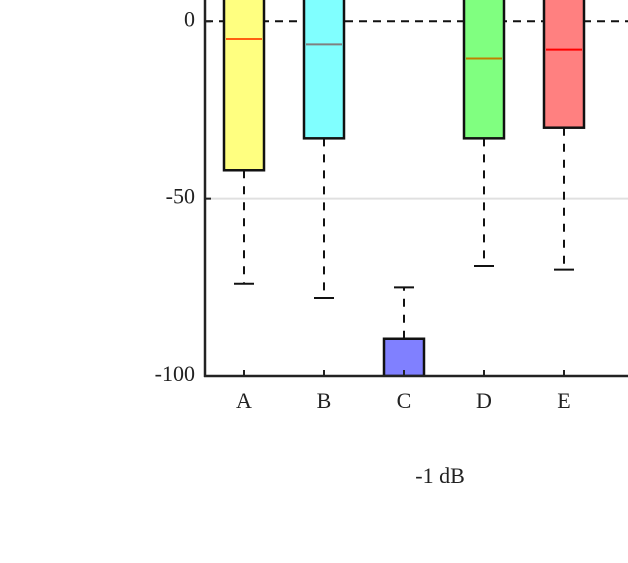  Describe the element at coordinates (484, 400) in the screenshot. I see `x-tick-label: D` at that location.